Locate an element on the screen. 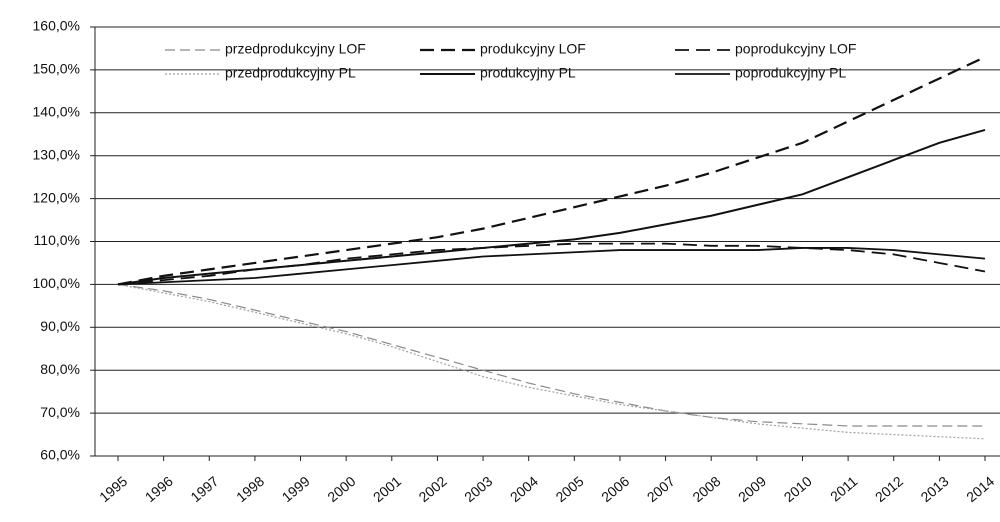  legend-label: poprodukcyjny LOF is located at coordinates (795, 49).